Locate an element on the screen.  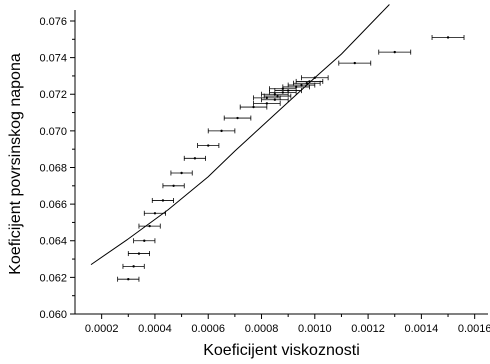
y-tick-label: 0.074 is located at coordinates (53, 59).